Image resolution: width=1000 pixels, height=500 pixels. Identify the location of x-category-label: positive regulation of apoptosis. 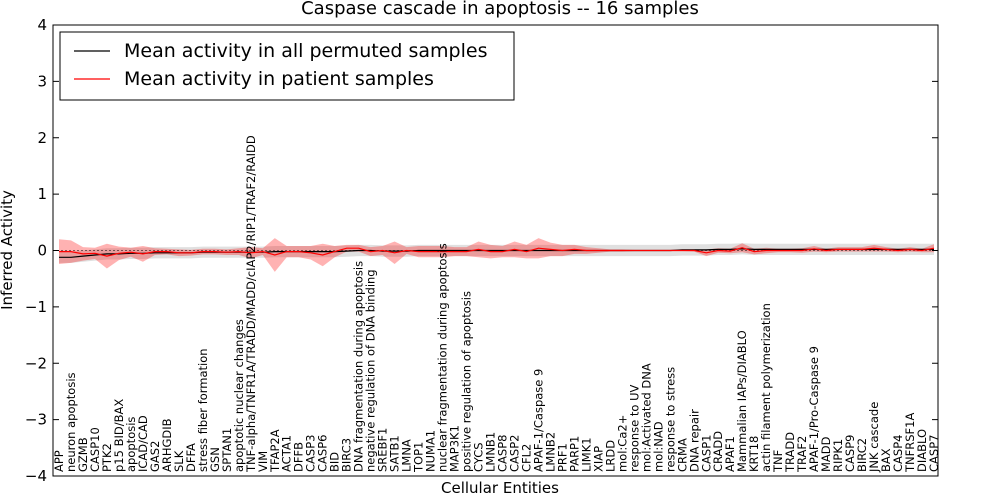
(467, 381).